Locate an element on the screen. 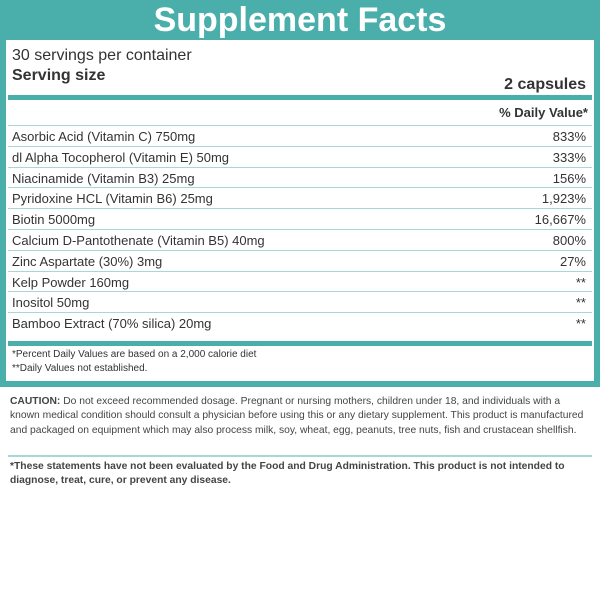 The image size is (600, 600). serving-size-value: 2 capsules is located at coordinates (545, 84).